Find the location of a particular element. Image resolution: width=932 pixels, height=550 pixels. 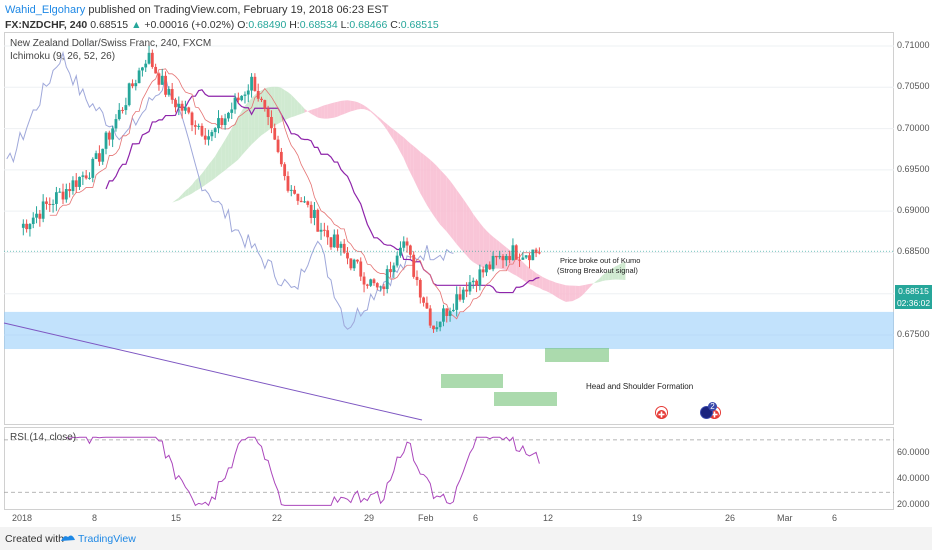

rsi-tick-label: 20.0000 is located at coordinates (913, 504).